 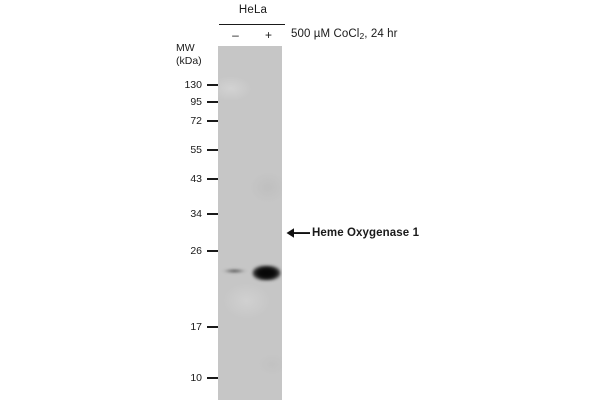 What do you see at coordinates (266, 223) in the screenshot?
I see `blot-lane-treated` at bounding box center [266, 223].